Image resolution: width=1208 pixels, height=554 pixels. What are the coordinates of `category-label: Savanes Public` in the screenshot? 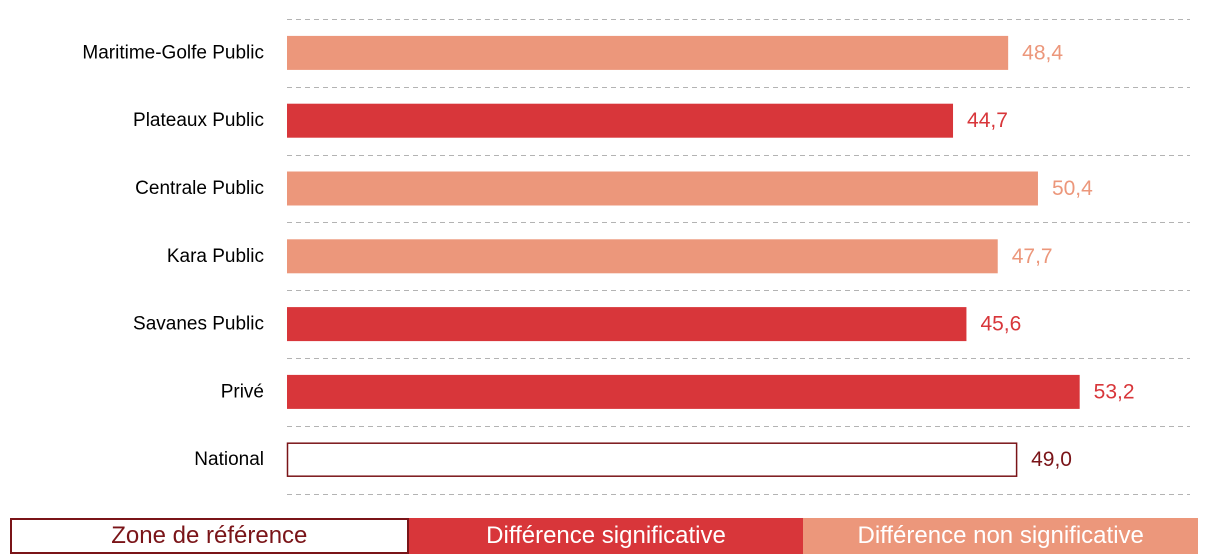 It's located at (198, 324).